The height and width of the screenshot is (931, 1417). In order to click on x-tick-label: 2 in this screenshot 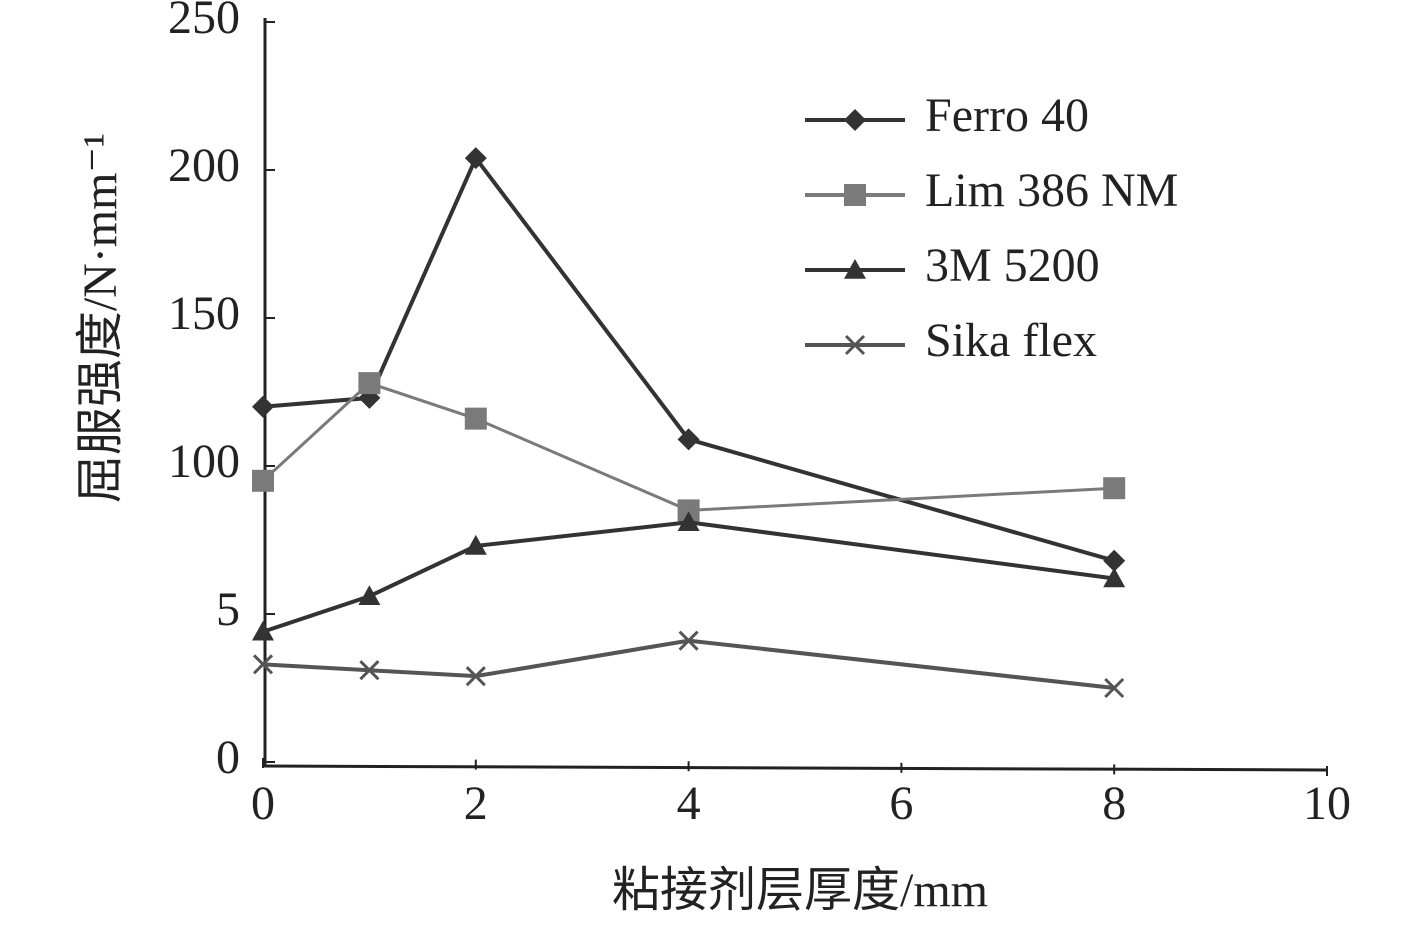, I will do `click(476, 803)`.